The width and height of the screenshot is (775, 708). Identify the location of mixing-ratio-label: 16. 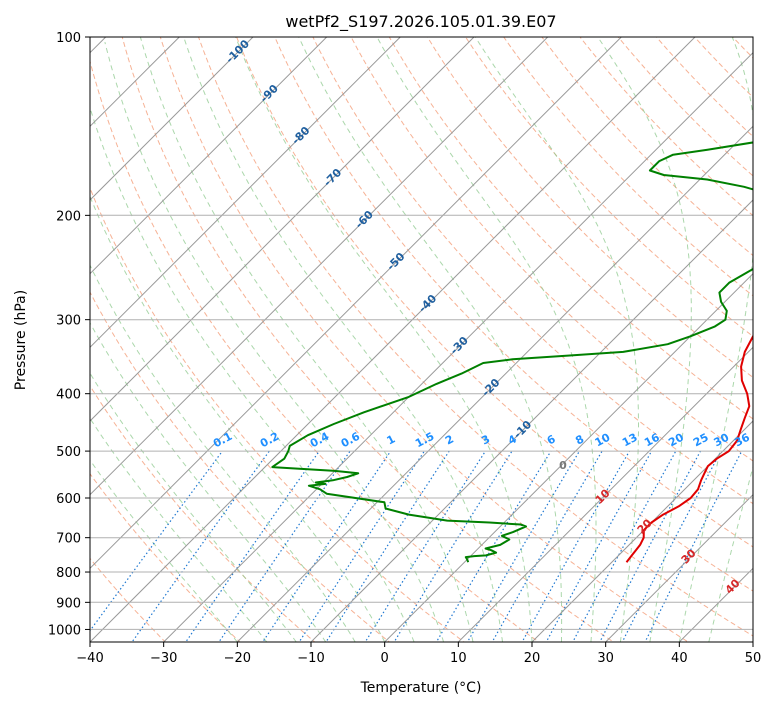
(652, 440).